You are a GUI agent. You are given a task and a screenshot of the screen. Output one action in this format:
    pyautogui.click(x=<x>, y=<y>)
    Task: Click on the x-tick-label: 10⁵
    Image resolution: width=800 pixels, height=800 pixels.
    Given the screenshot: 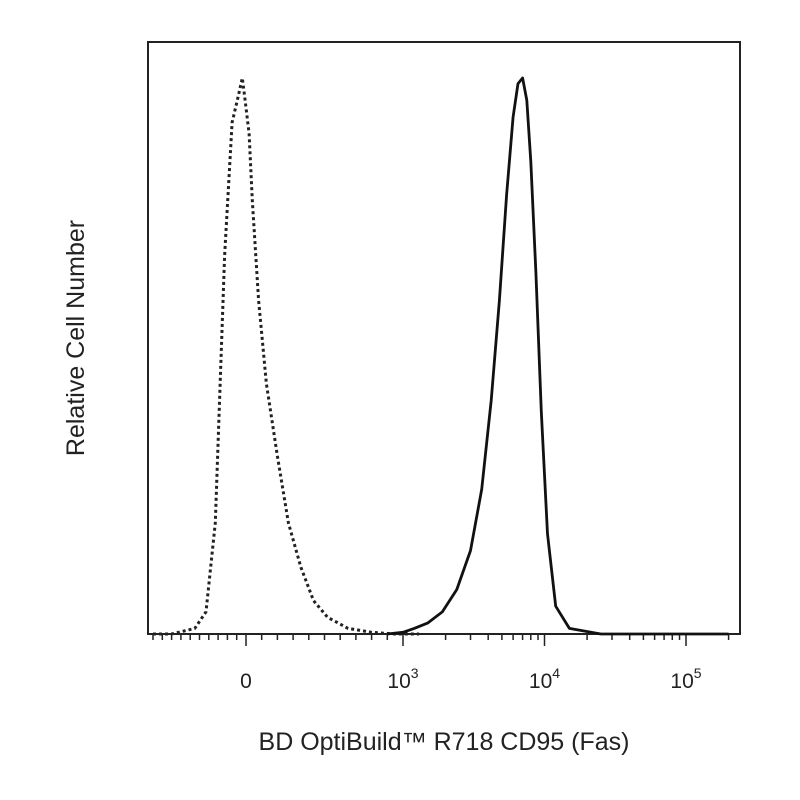 What is the action you would take?
    pyautogui.click(x=685, y=679)
    